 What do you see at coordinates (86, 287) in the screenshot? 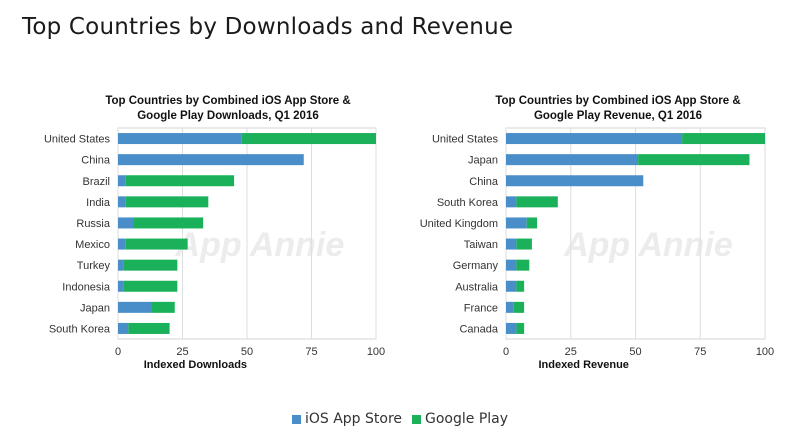
I see `category-label: Indonesia` at bounding box center [86, 287].